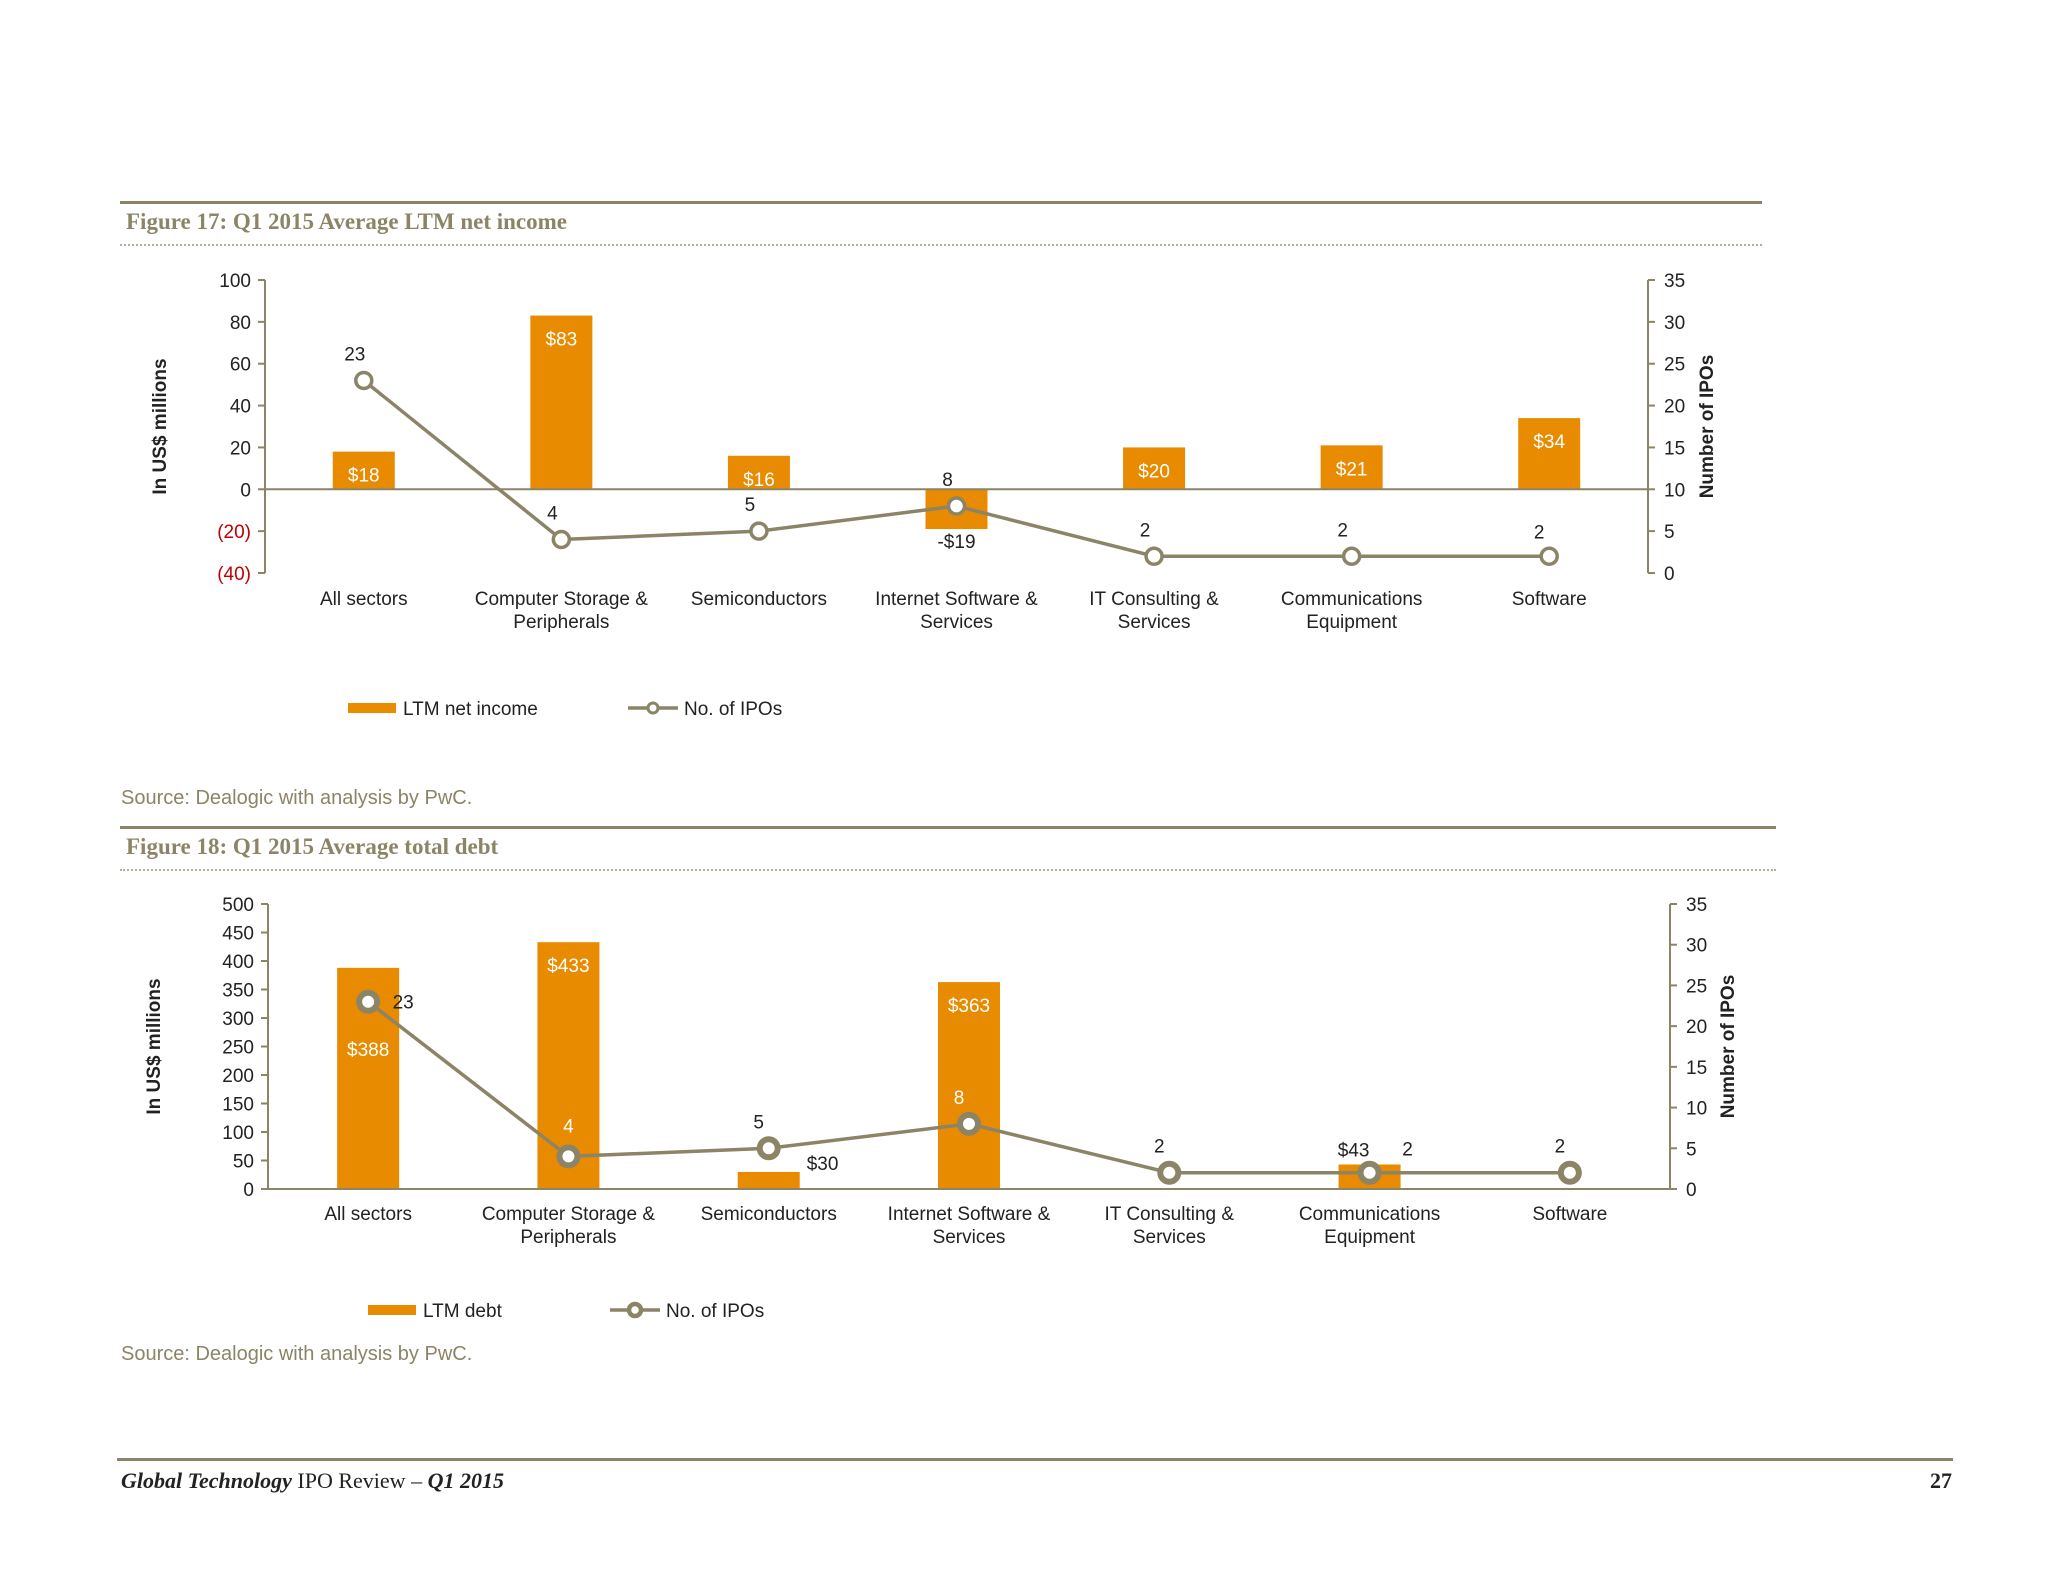  What do you see at coordinates (238, 962) in the screenshot?
I see `left-axis-tick-label: 400` at bounding box center [238, 962].